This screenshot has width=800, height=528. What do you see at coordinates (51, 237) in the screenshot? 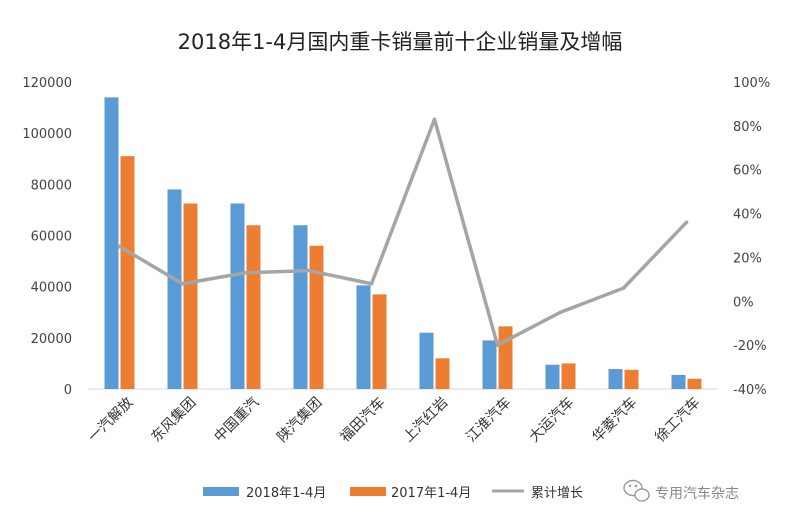
I see `left-tick-label: 60000` at bounding box center [51, 237].